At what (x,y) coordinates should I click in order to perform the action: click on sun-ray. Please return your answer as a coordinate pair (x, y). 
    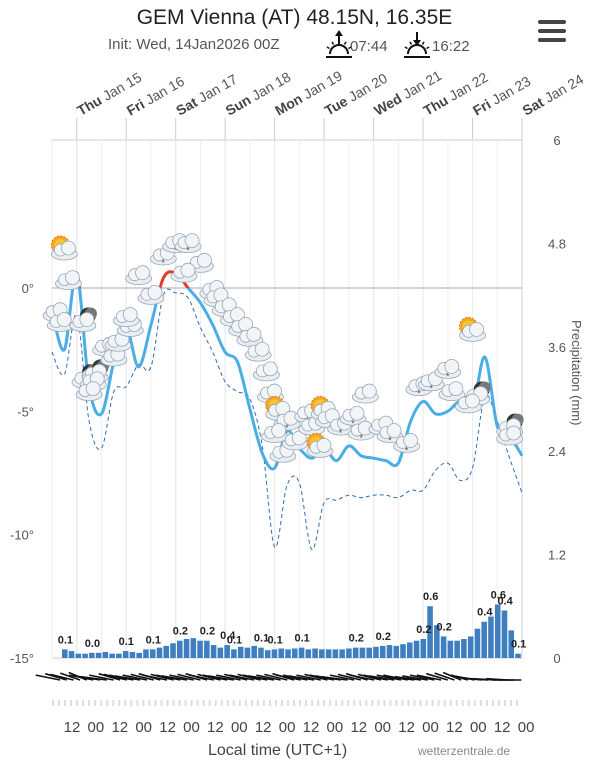
    Looking at the image, I should click on (423, 43).